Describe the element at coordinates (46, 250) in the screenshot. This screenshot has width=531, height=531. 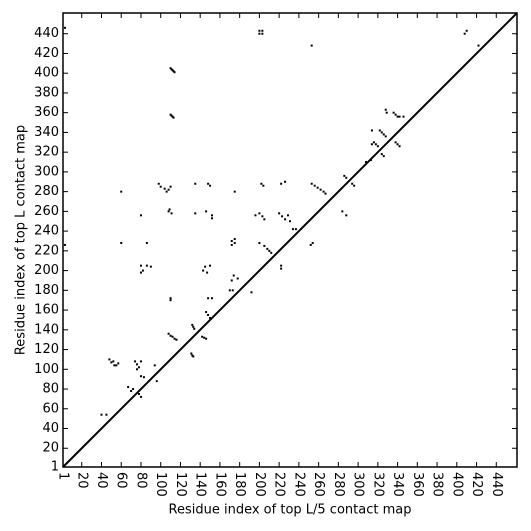
I see `y-tick-label: 220` at that location.